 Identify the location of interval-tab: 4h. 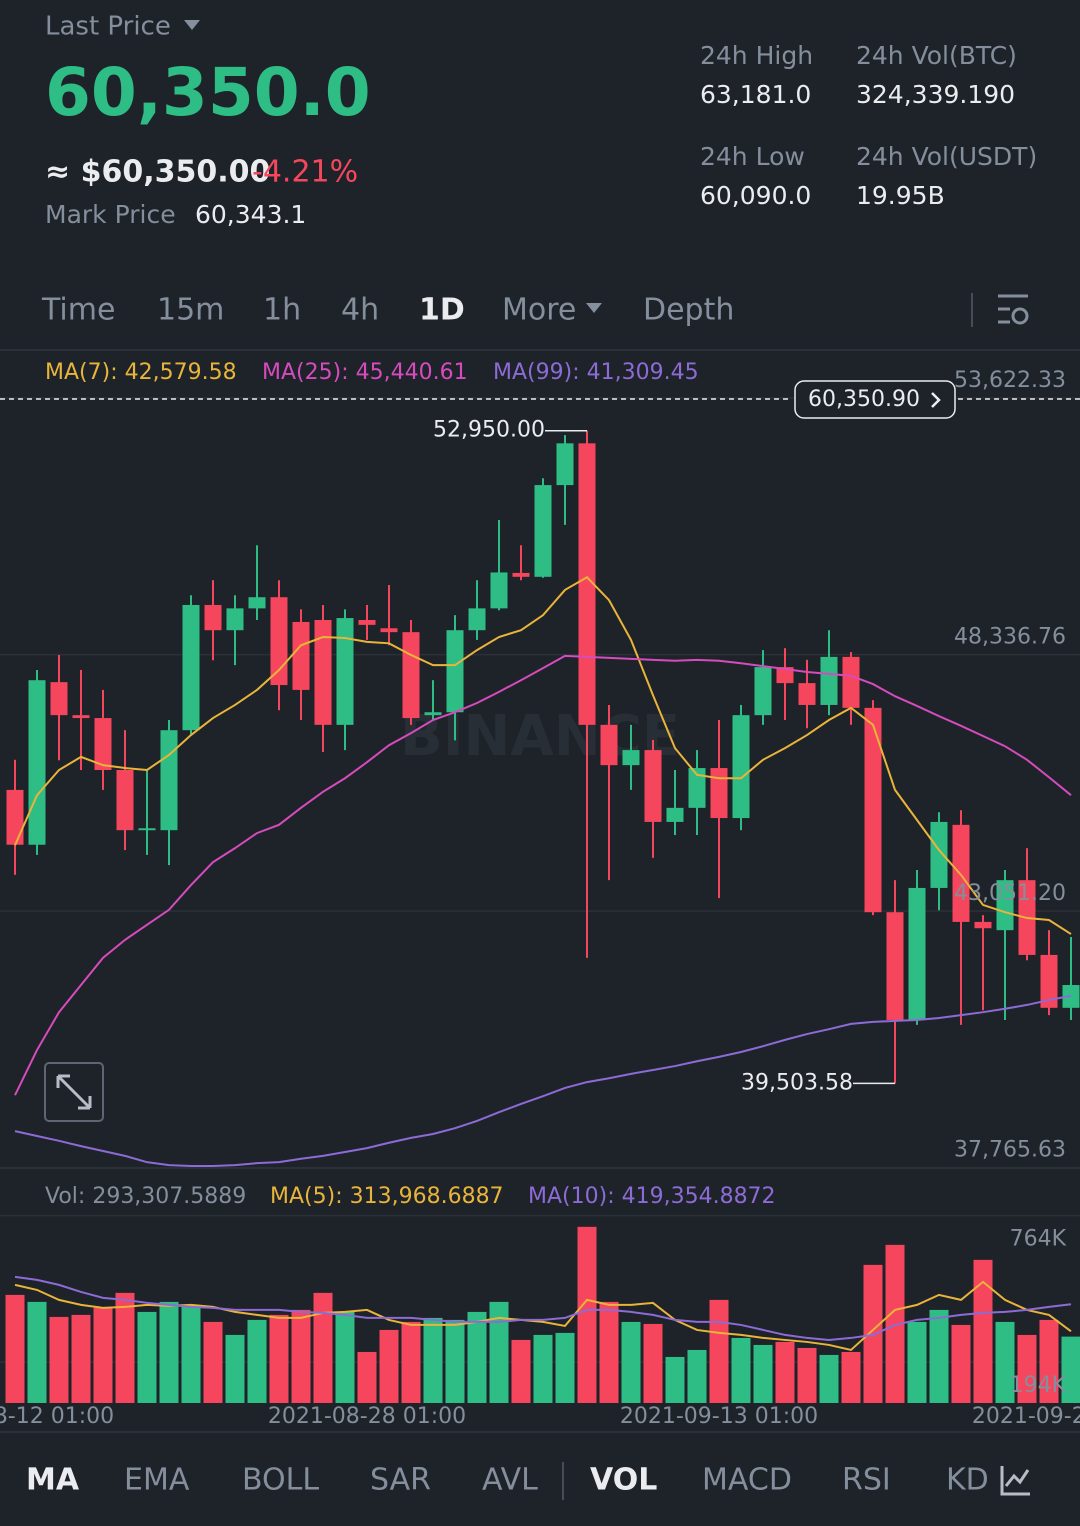
(360, 310).